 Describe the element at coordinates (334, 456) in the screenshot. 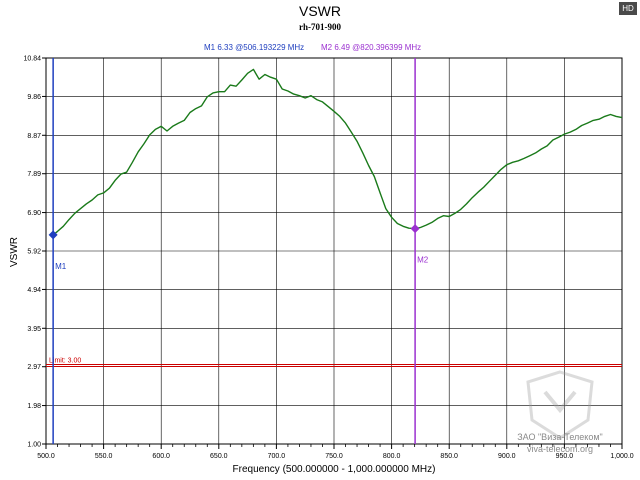

I see `x-tick-label: 750.0` at that location.